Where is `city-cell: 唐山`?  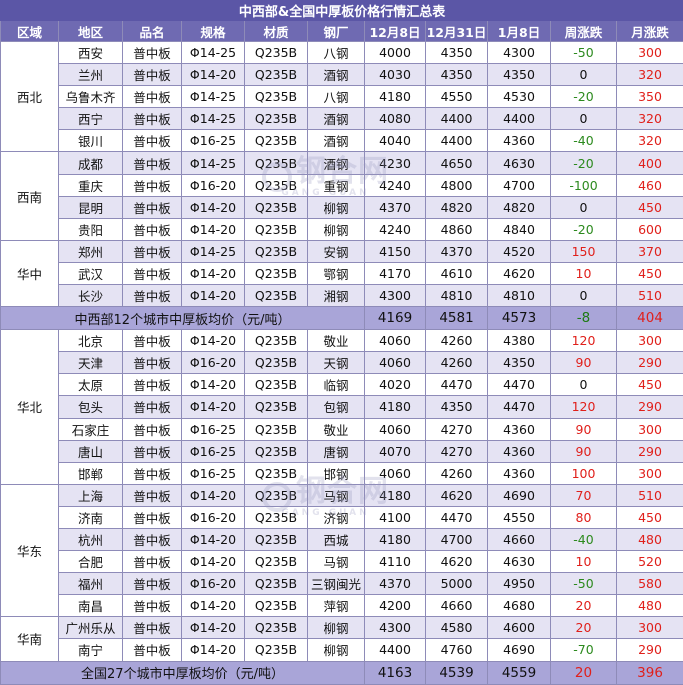
city-cell: 唐山 is located at coordinates (91, 451).